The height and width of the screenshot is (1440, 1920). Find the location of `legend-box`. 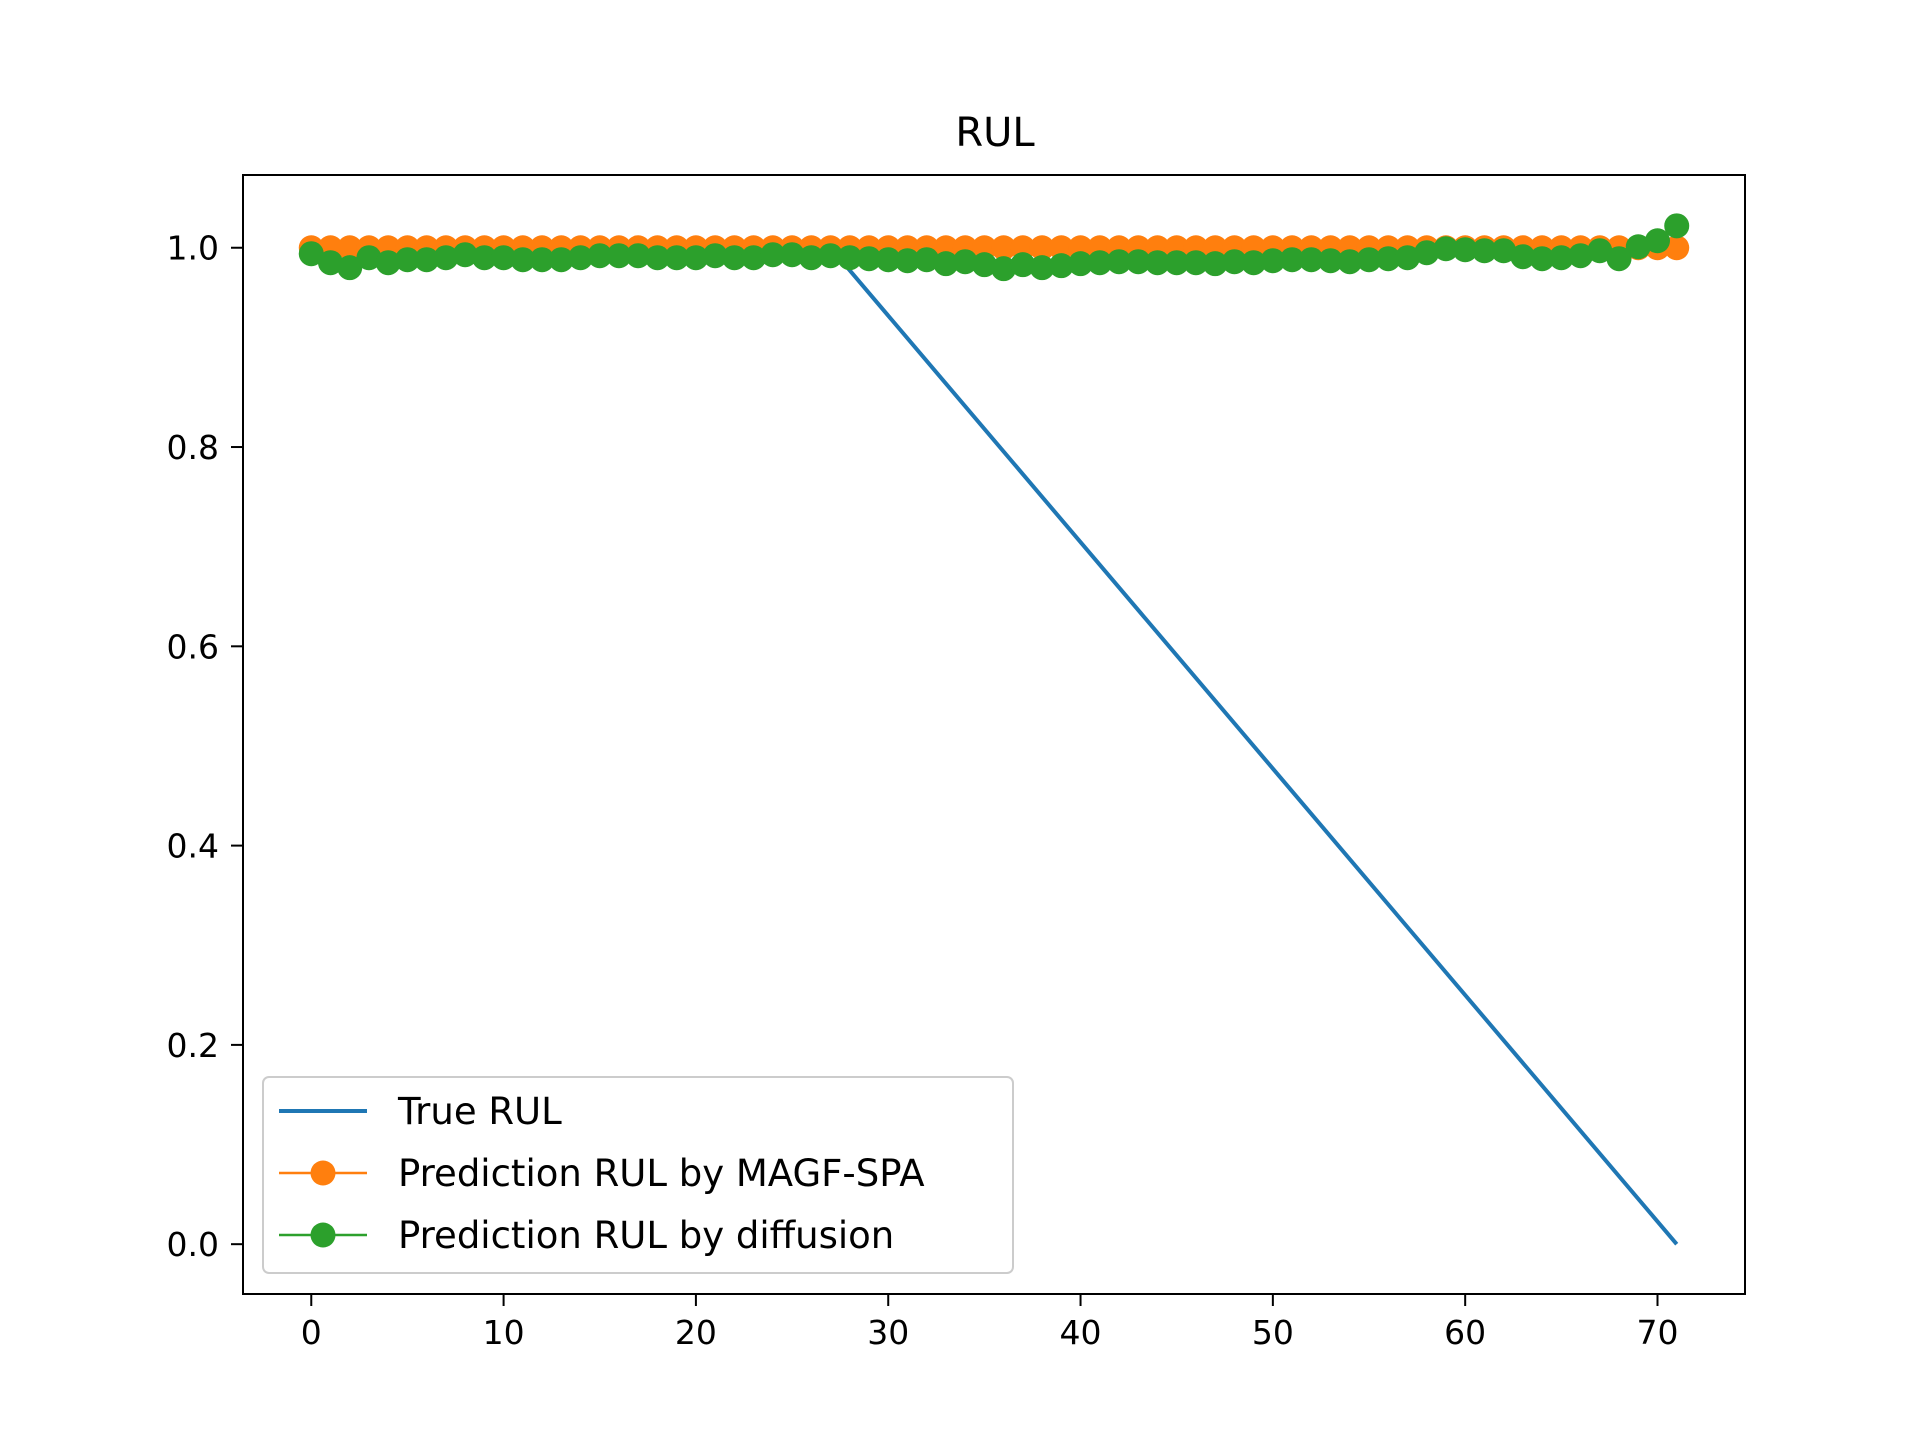

legend-box is located at coordinates (638, 1175).